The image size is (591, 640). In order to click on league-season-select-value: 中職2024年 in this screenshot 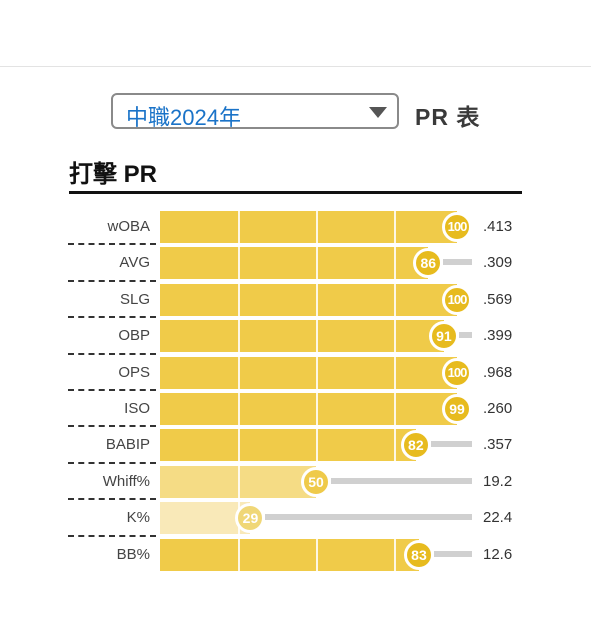, I will do `click(183, 117)`.